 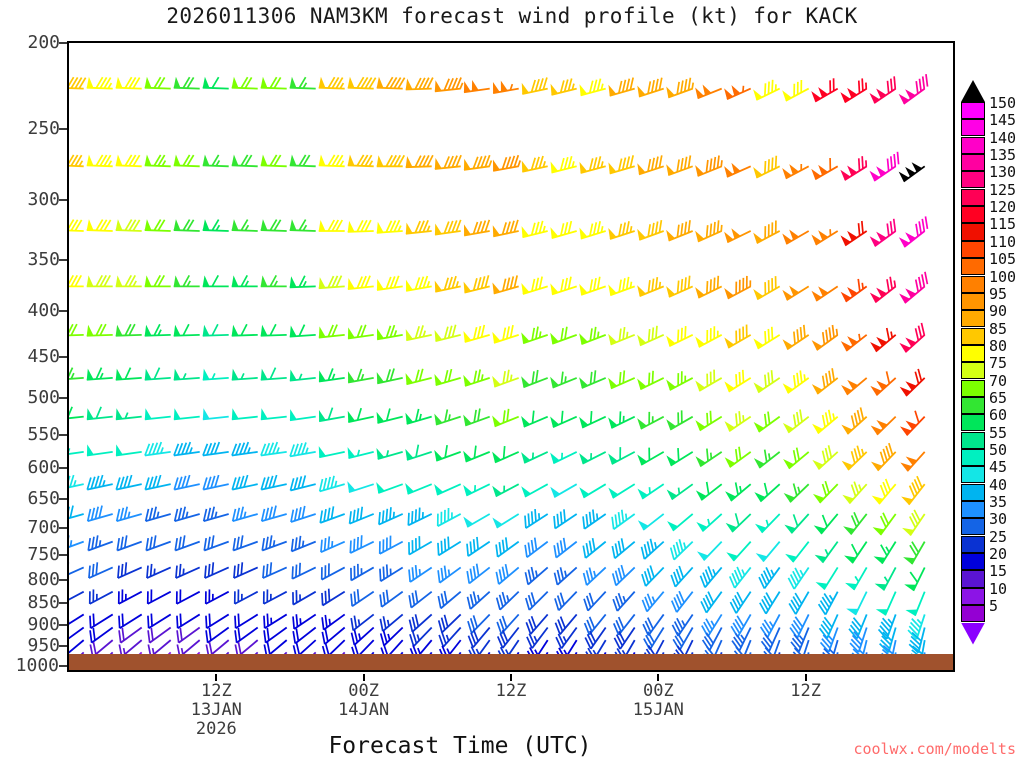 I want to click on colorbar-tick-label: 80, so click(x=998, y=345).